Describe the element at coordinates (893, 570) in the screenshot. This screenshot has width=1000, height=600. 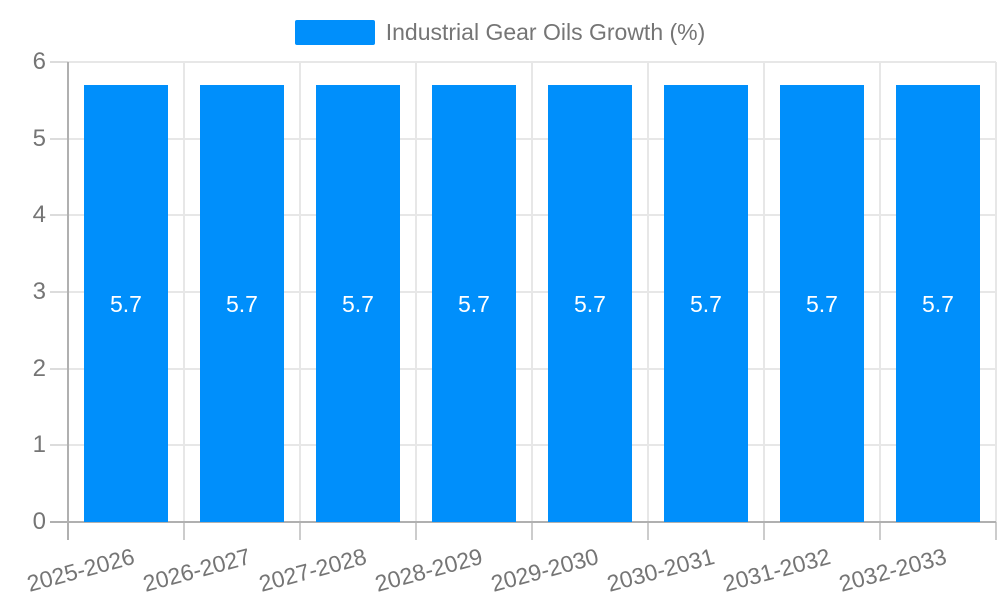
I see `x-axis-label: 2032-2033` at that location.